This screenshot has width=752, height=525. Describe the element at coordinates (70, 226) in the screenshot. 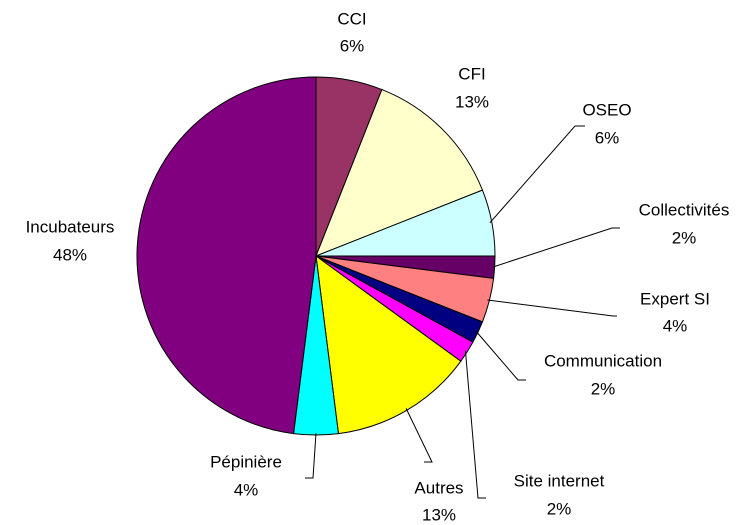

I see `slice-label: Incubateurs` at that location.